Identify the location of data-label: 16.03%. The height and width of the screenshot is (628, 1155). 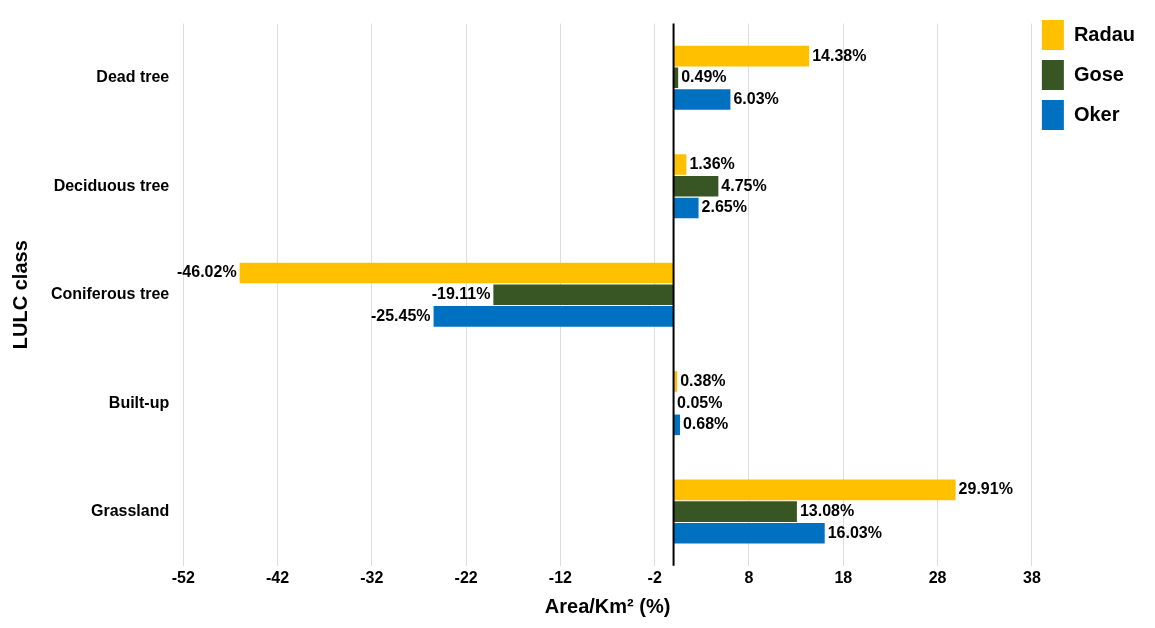
(854, 532).